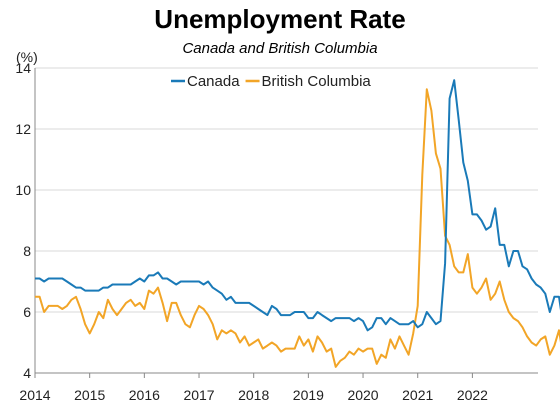 The height and width of the screenshot is (406, 560). I want to click on x-tick-label: 2022, so click(472, 395).